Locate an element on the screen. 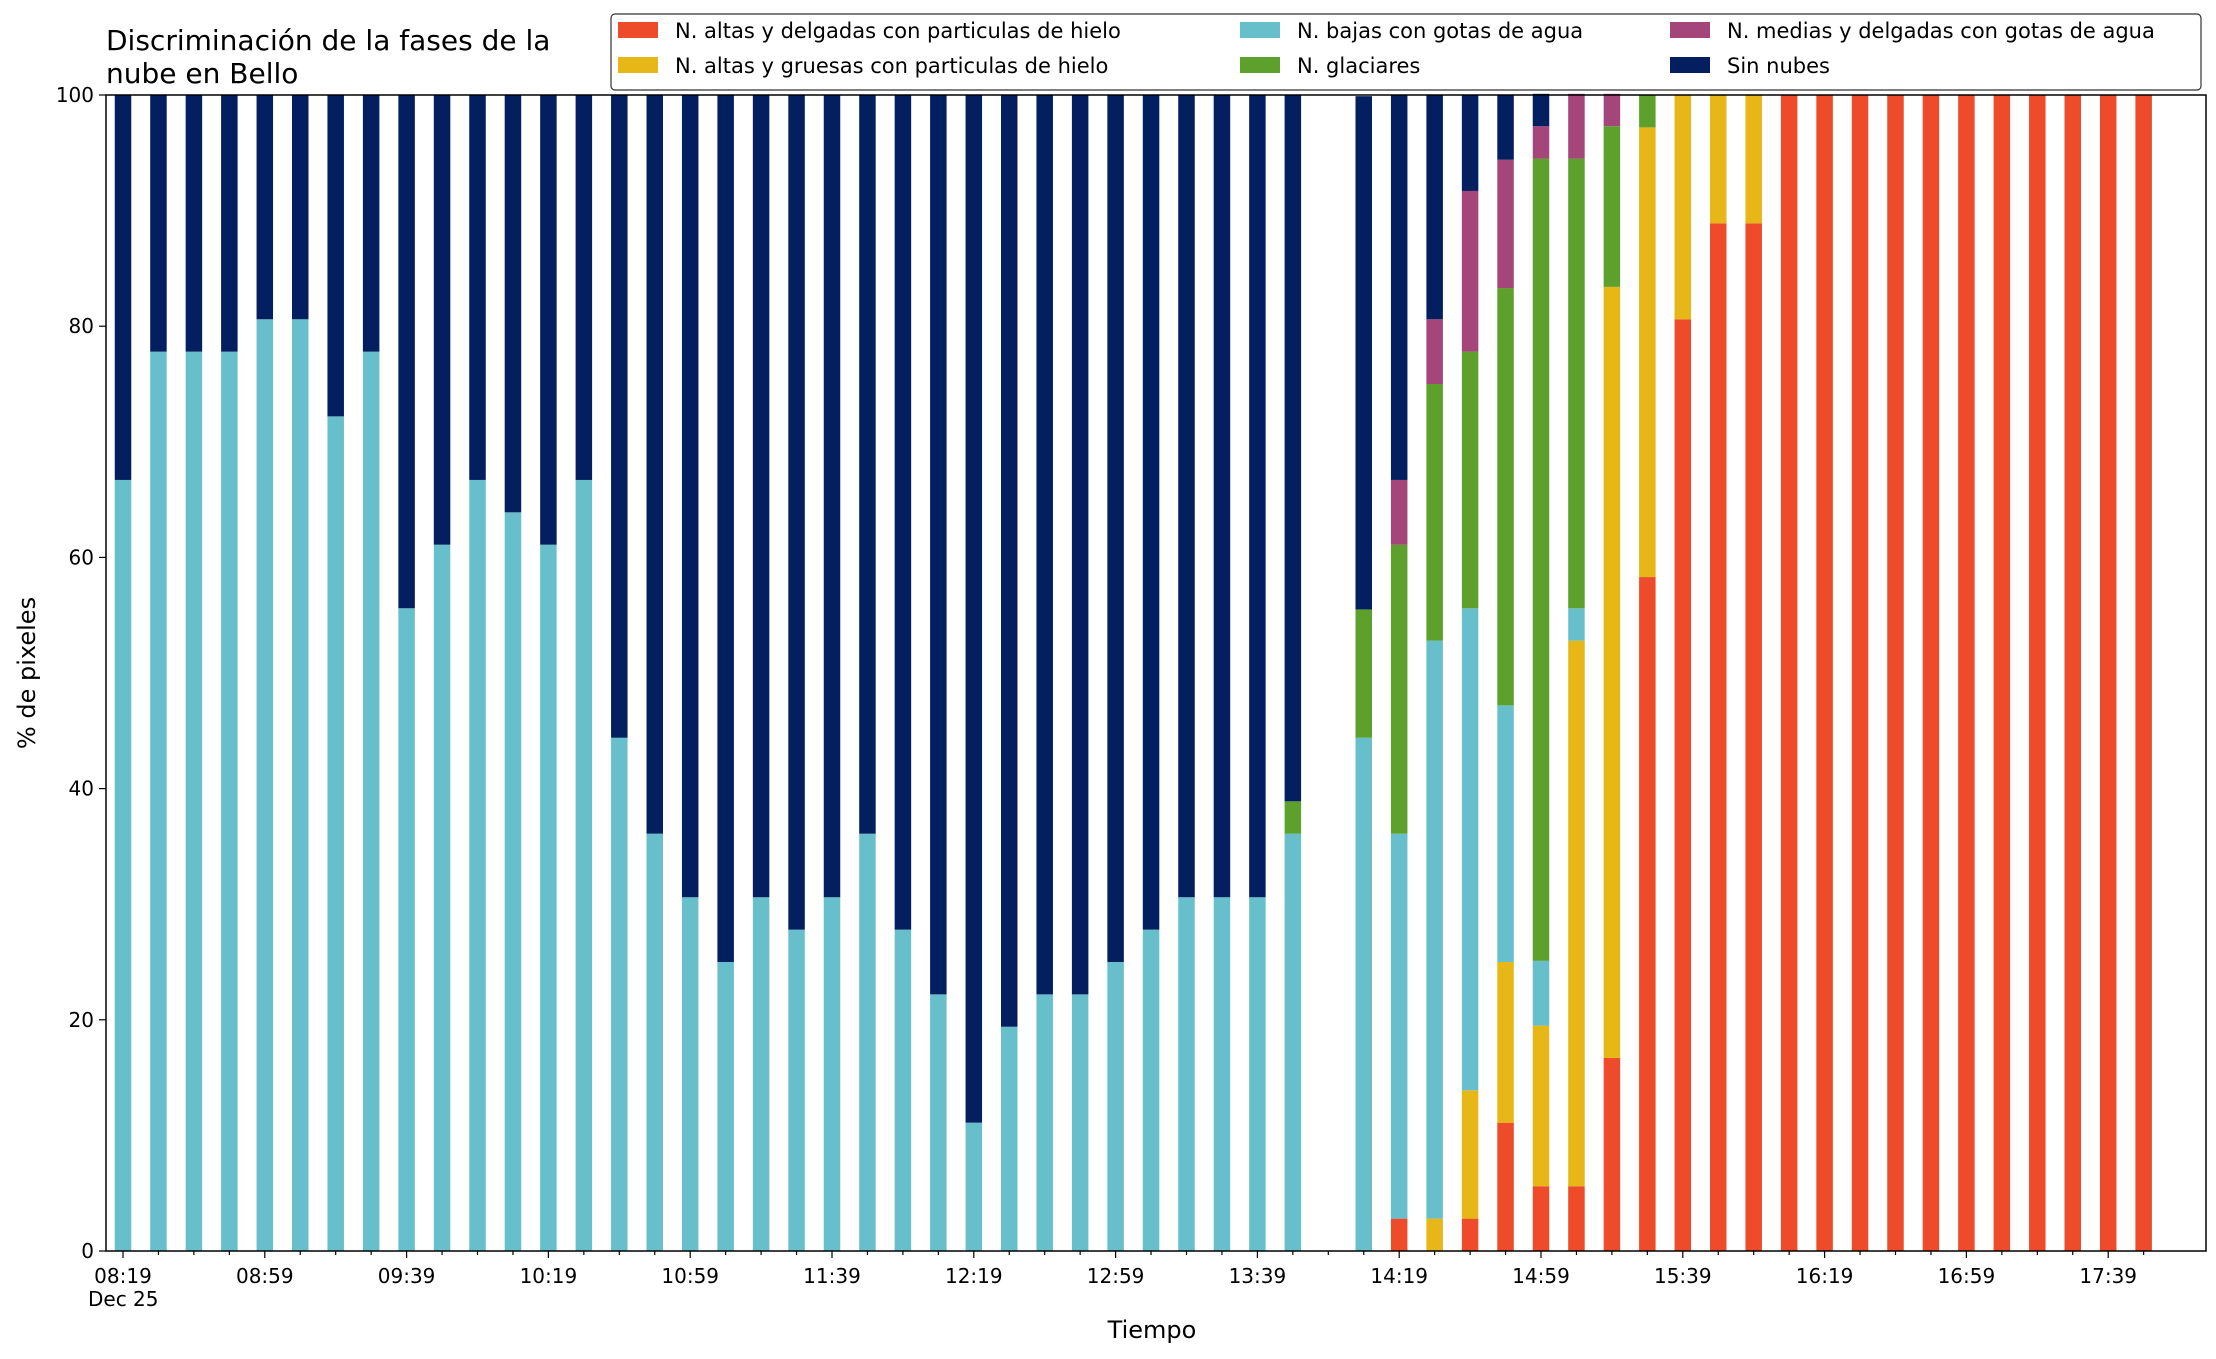 The width and height of the screenshot is (2216, 1359). bar-segment-s2-c14 is located at coordinates (619, 994).